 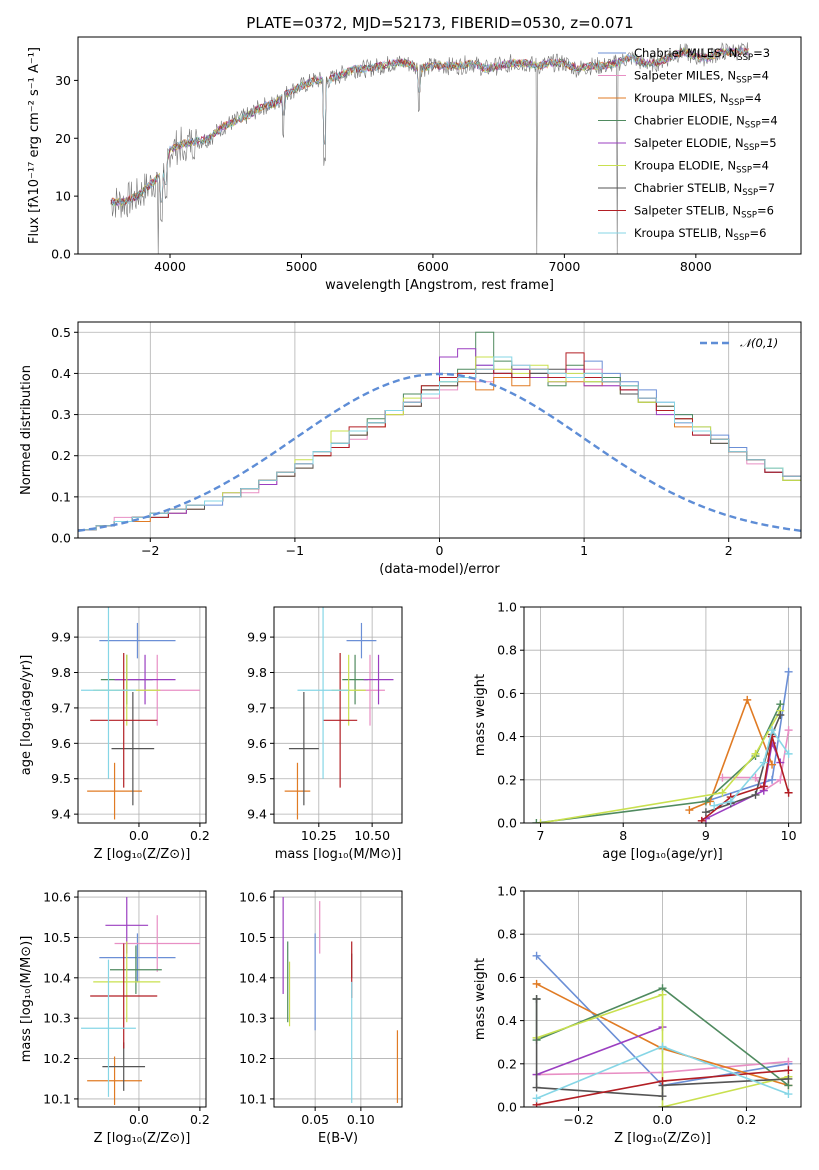 What do you see at coordinates (63, 80) in the screenshot?
I see `y-tick-label: 30` at bounding box center [63, 80].